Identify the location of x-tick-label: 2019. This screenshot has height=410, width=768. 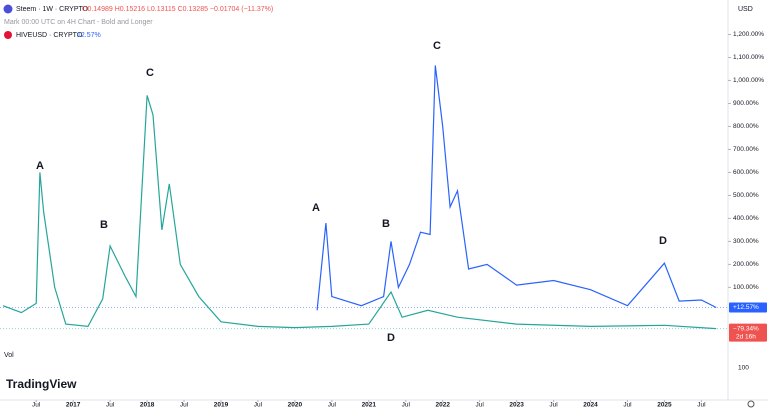
(221, 405).